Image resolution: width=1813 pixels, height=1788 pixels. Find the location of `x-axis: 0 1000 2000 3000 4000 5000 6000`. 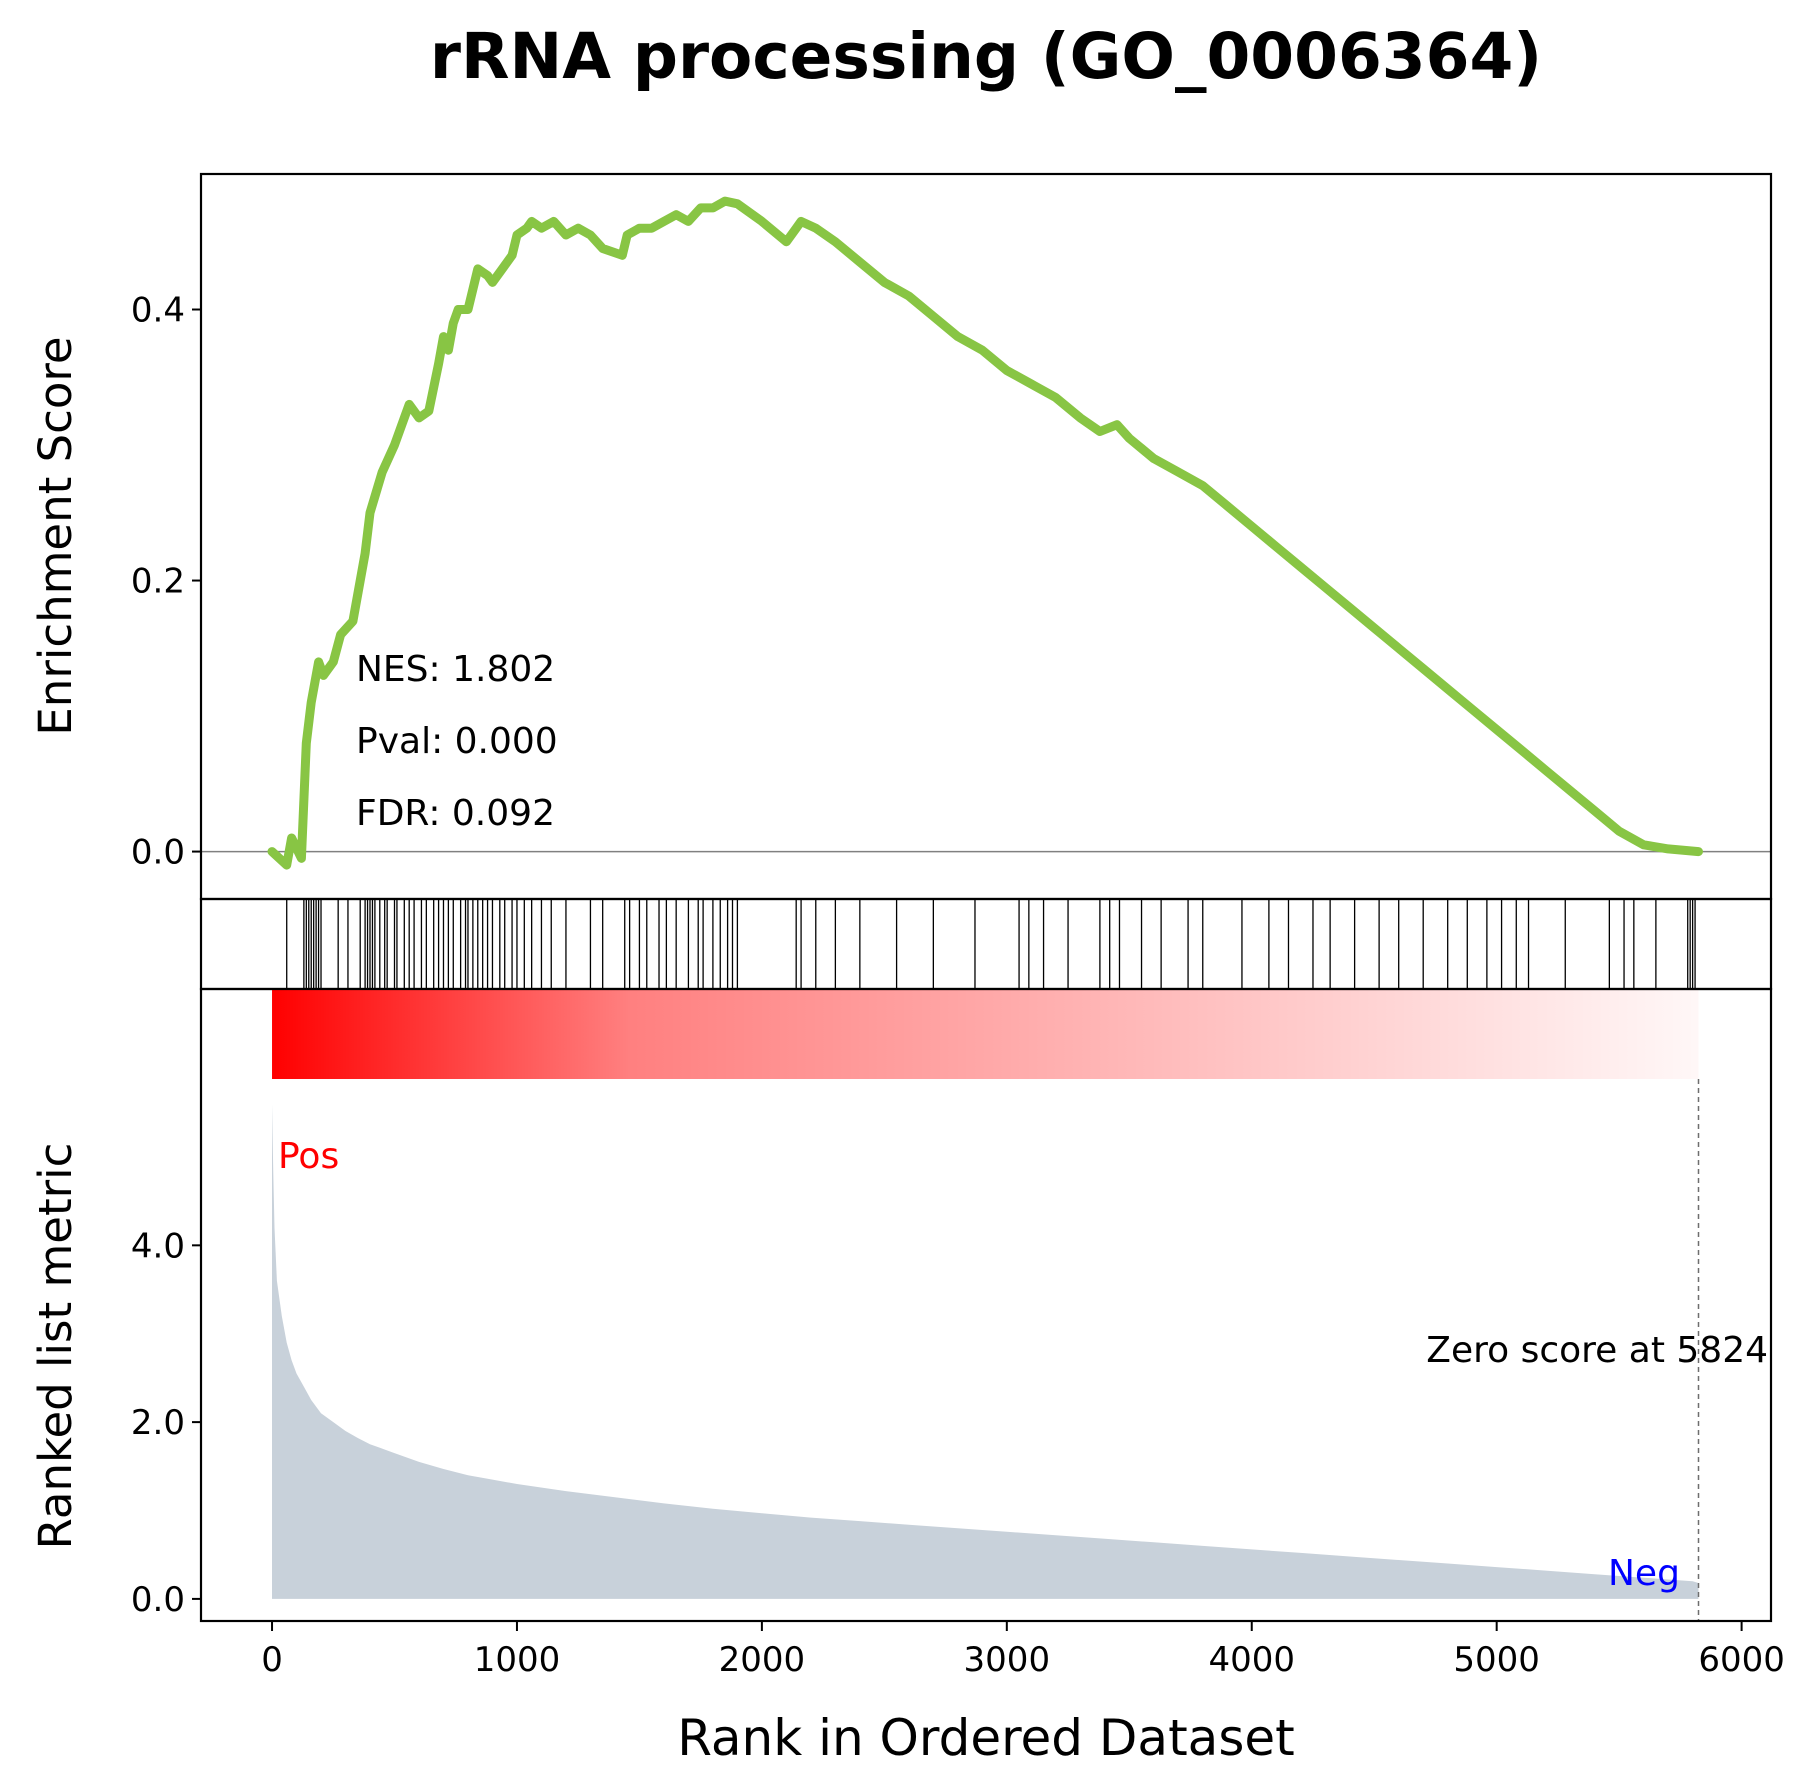

x-axis: 0 1000 2000 3000 4000 5000 6000 is located at coordinates (1023, 1650).